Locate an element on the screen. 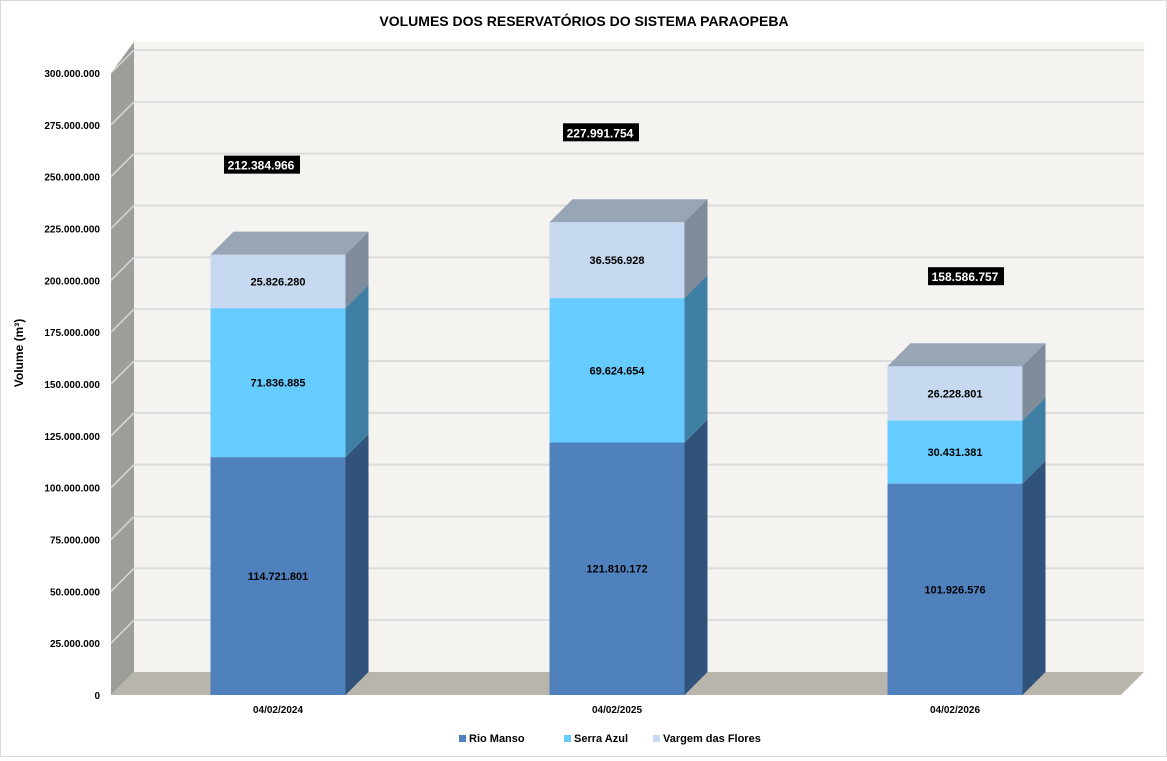 The width and height of the screenshot is (1167, 761). data-label: 114.721.801 is located at coordinates (278, 577).